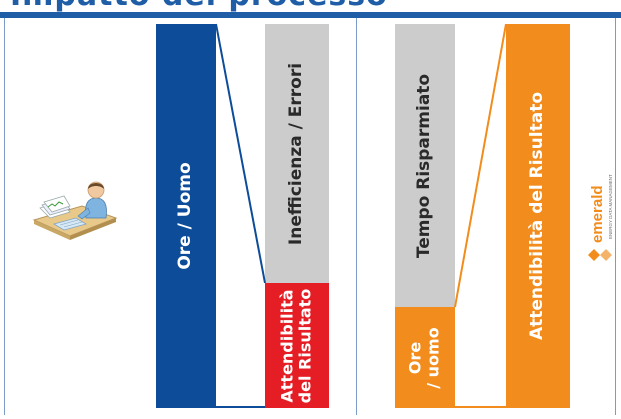 This screenshot has width=621, height=419. What do you see at coordinates (305, 345) in the screenshot?
I see `bar-attendibilita-left-line2: del Risultato` at bounding box center [305, 345].